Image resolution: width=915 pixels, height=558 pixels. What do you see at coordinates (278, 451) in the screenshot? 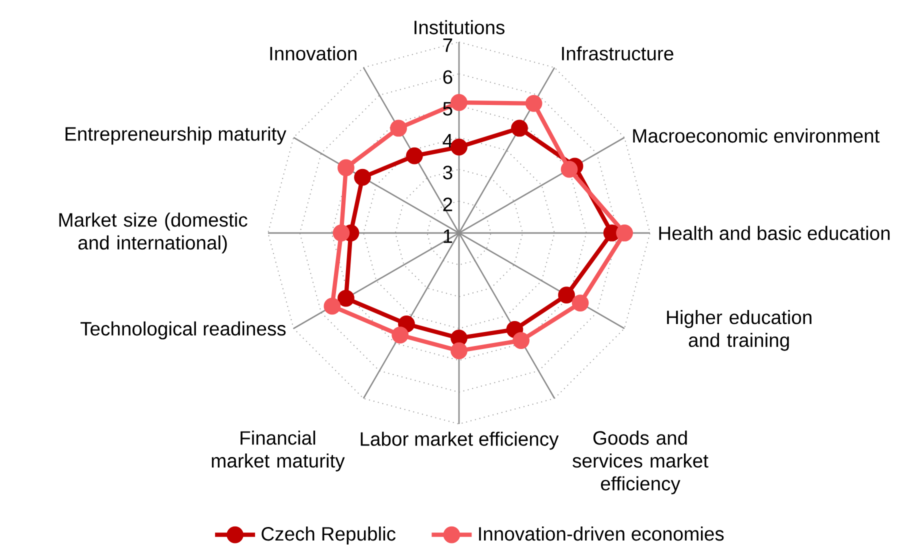
I see `spoke-label: Financial market maturity` at bounding box center [278, 451].